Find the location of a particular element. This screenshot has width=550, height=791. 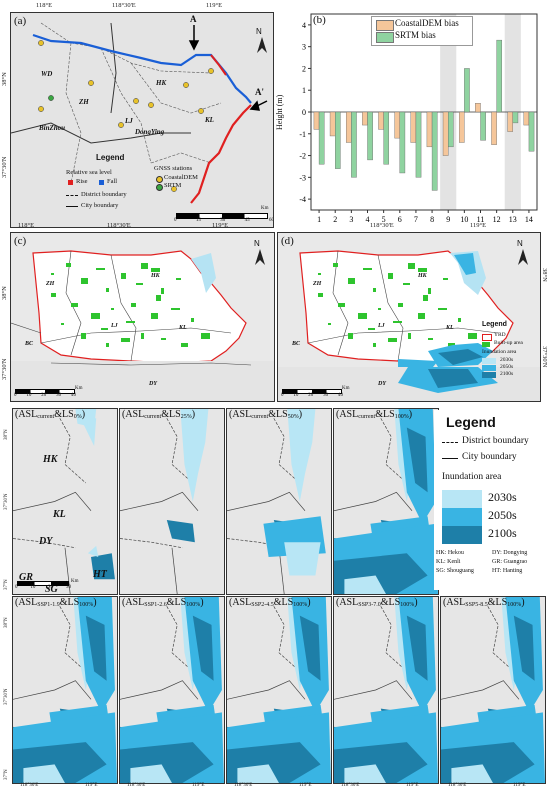

y2050-swatch-d is located at coordinates (489, 368).